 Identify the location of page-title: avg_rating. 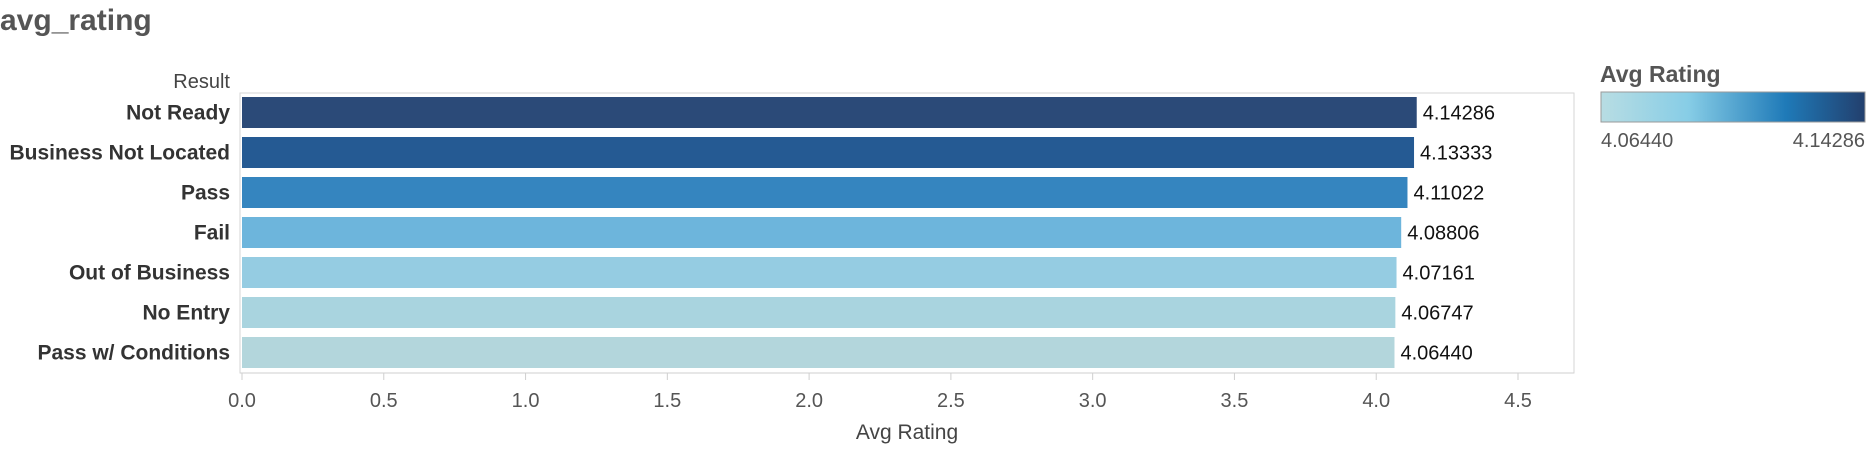
(76, 20).